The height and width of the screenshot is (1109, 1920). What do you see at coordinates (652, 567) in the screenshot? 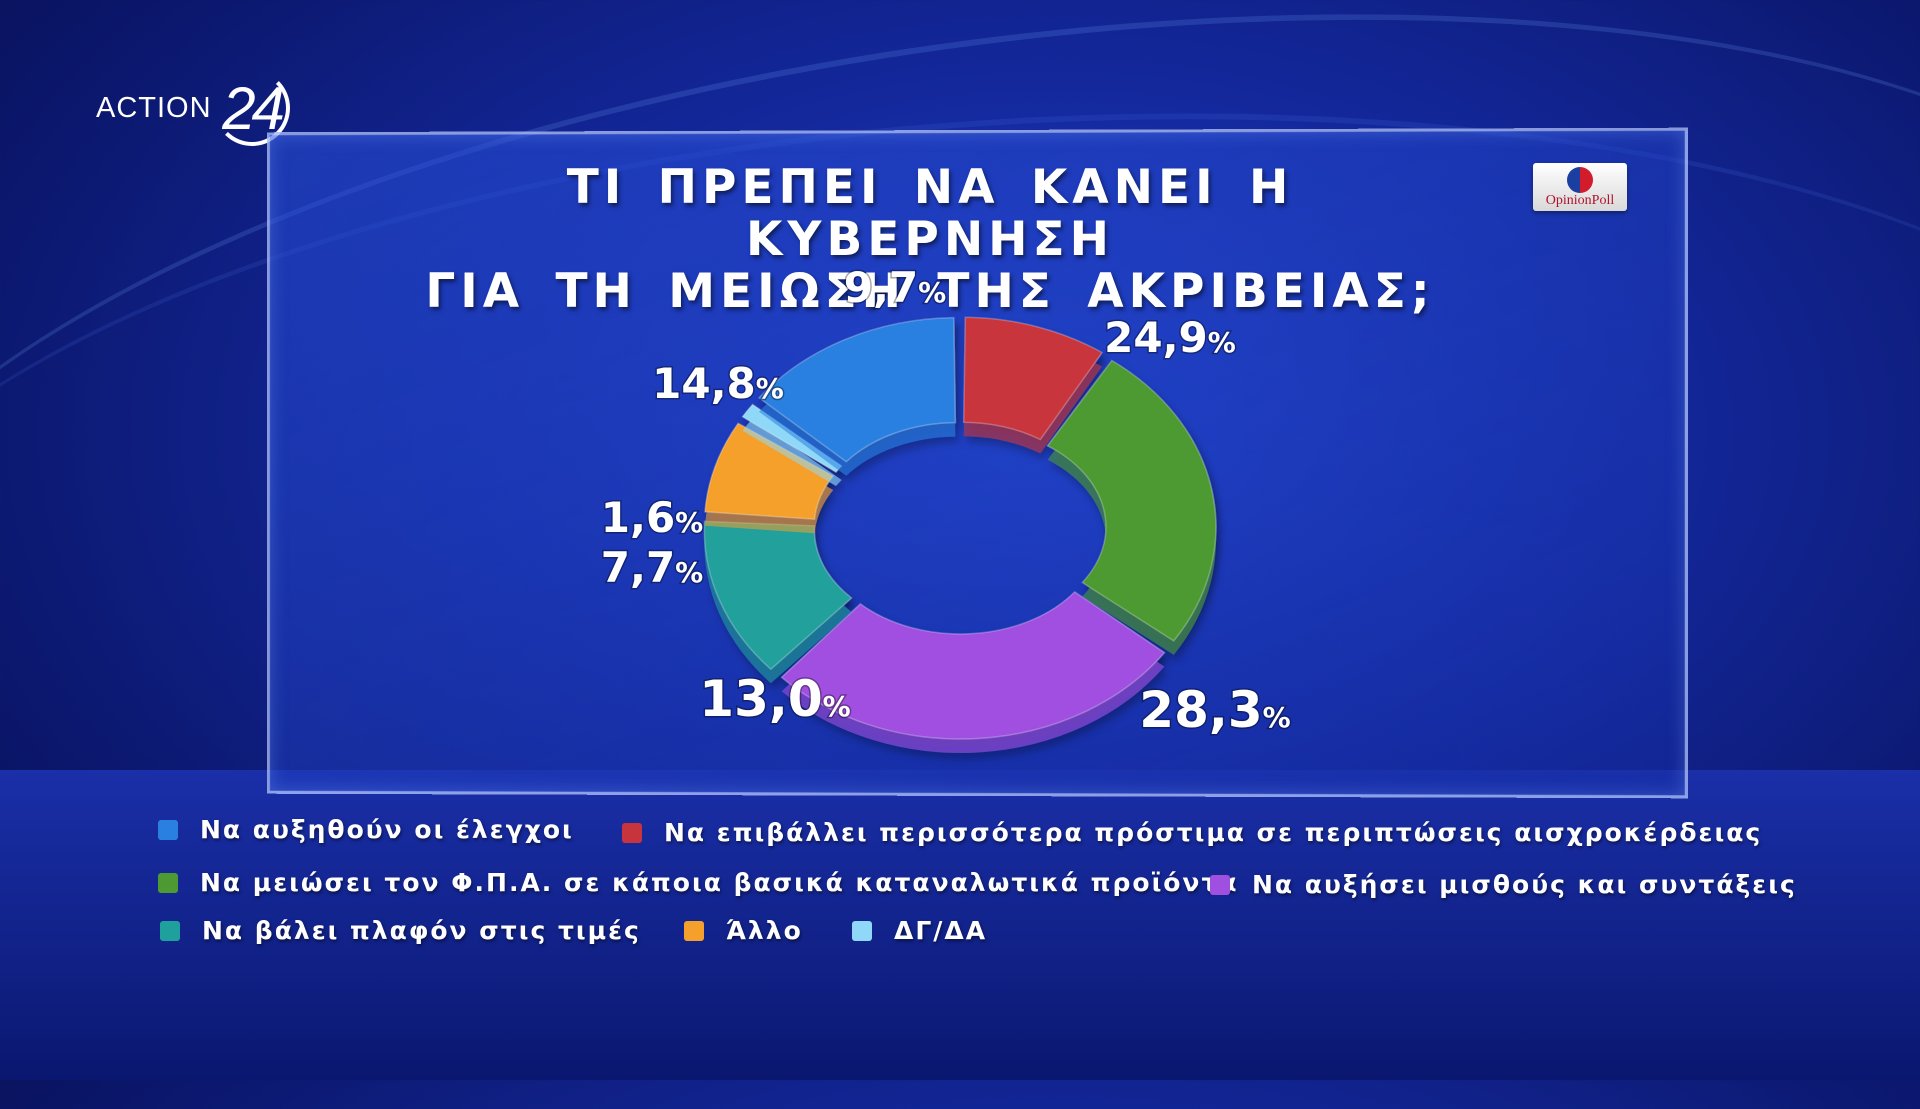
I see `label-other: 7,7%` at bounding box center [652, 567].